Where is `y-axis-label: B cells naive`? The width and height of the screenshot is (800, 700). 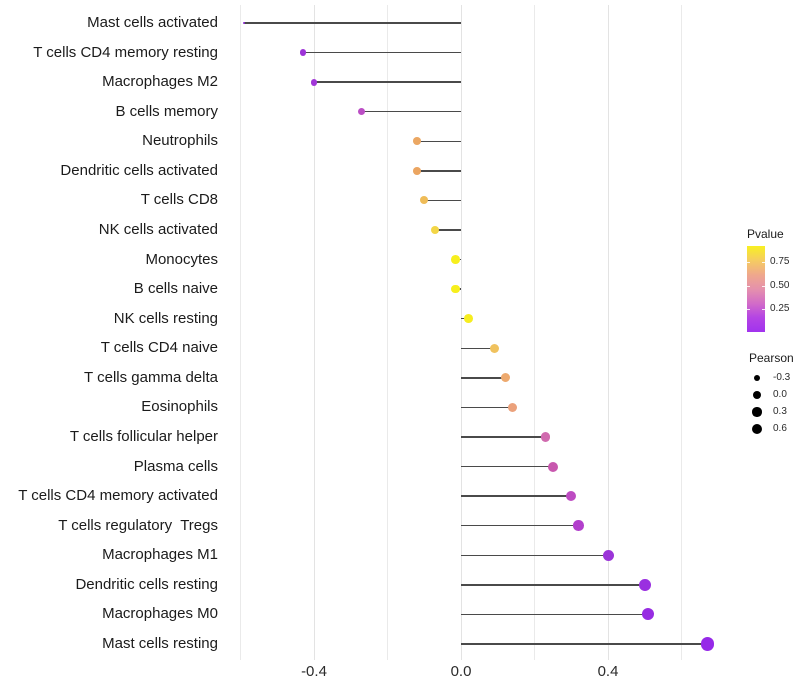 y-axis-label: B cells naive is located at coordinates (175, 289).